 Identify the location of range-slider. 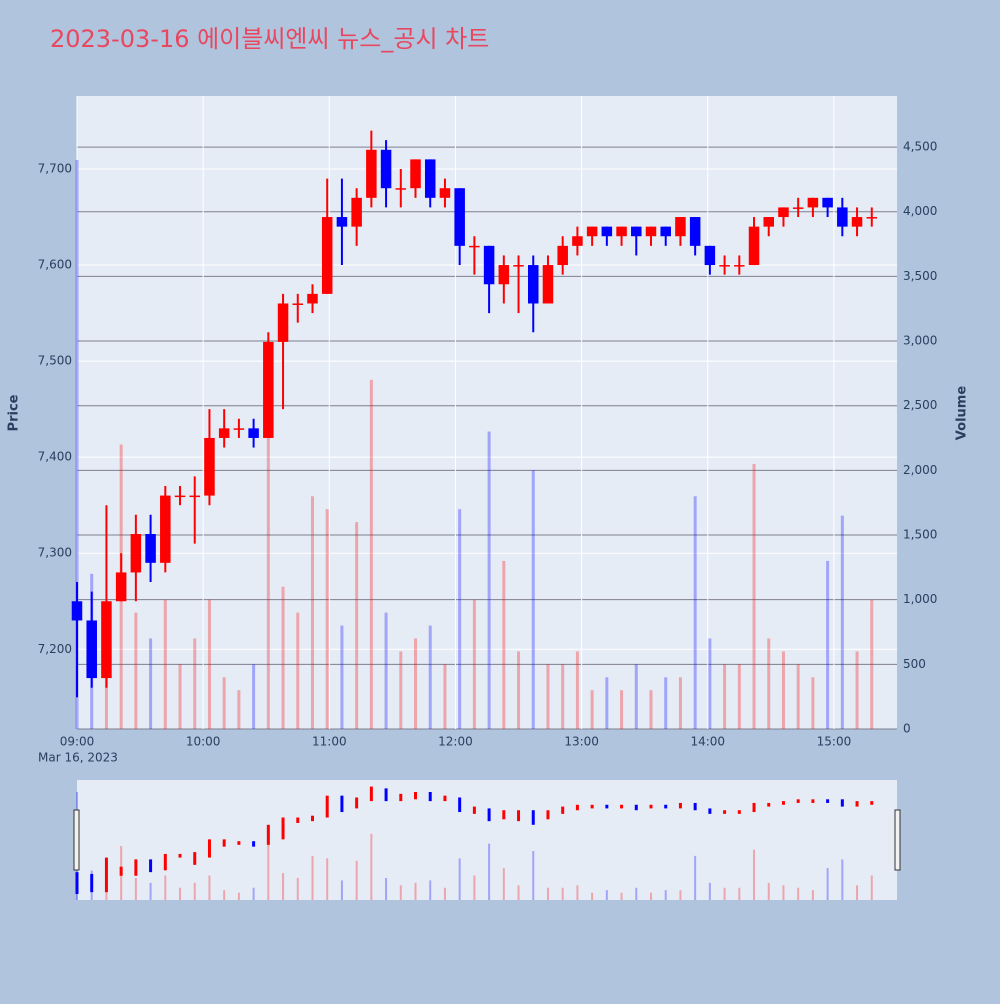
(487, 840).